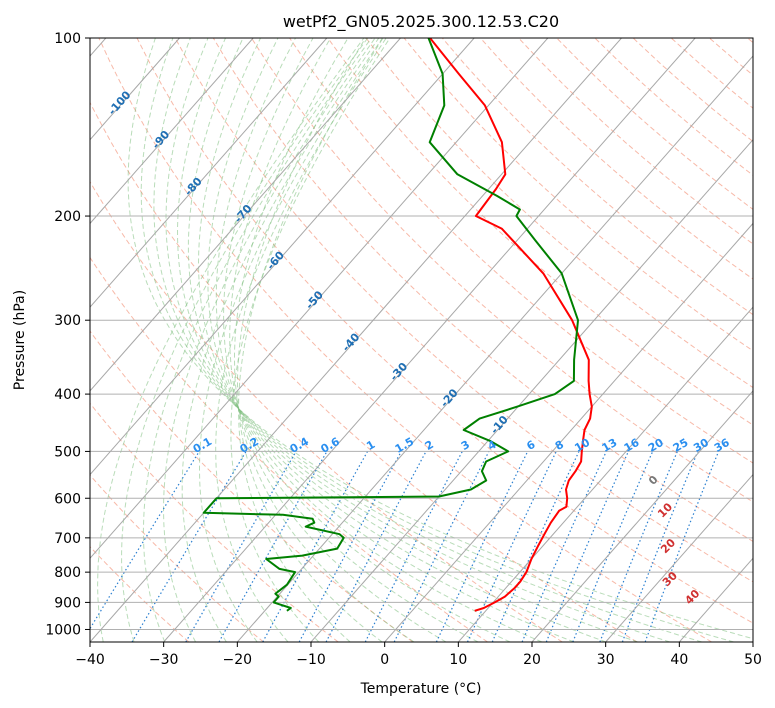 This screenshot has height=708, width=775. I want to click on mixing-ratio-label: 2, so click(429, 445).